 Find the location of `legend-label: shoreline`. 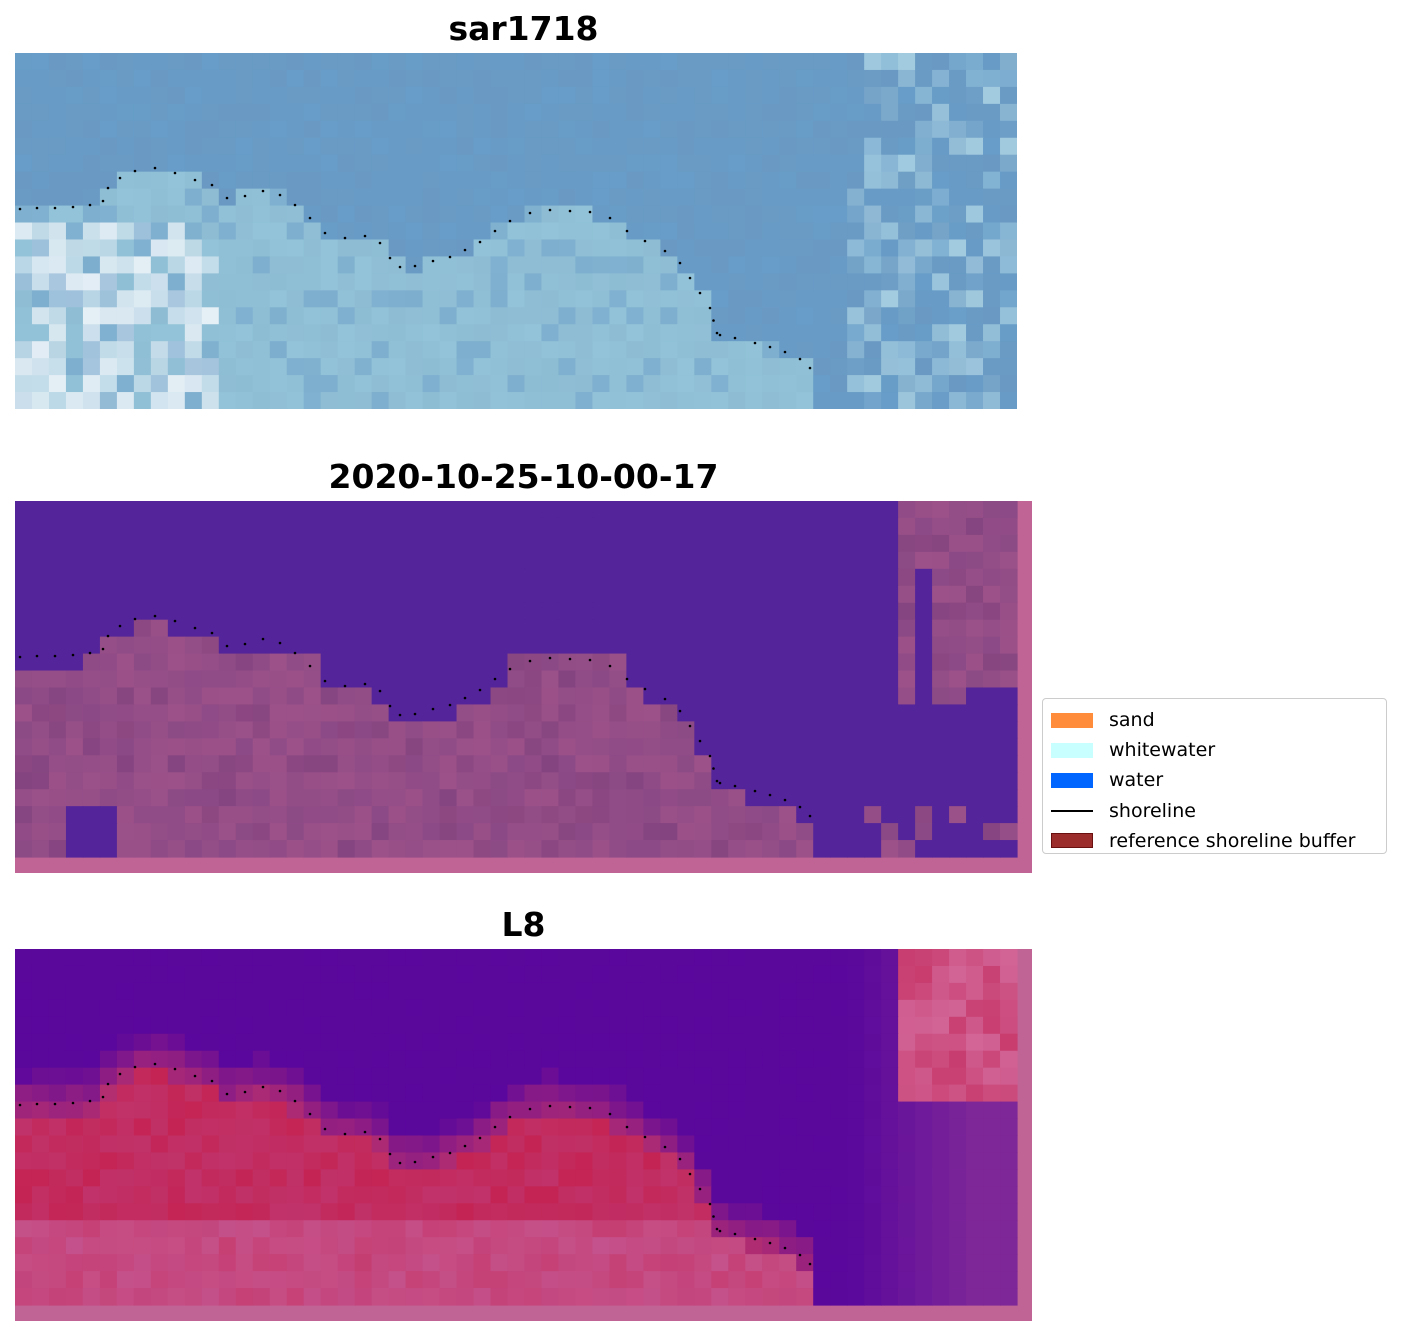

legend-label: shoreline is located at coordinates (1152, 810).